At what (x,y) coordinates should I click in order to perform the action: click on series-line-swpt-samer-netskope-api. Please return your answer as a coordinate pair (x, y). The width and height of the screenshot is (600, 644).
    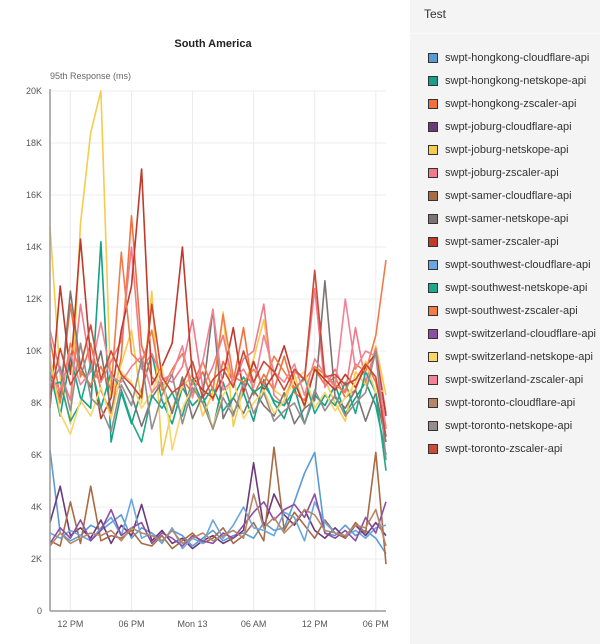
    Looking at the image, I should click on (218, 361).